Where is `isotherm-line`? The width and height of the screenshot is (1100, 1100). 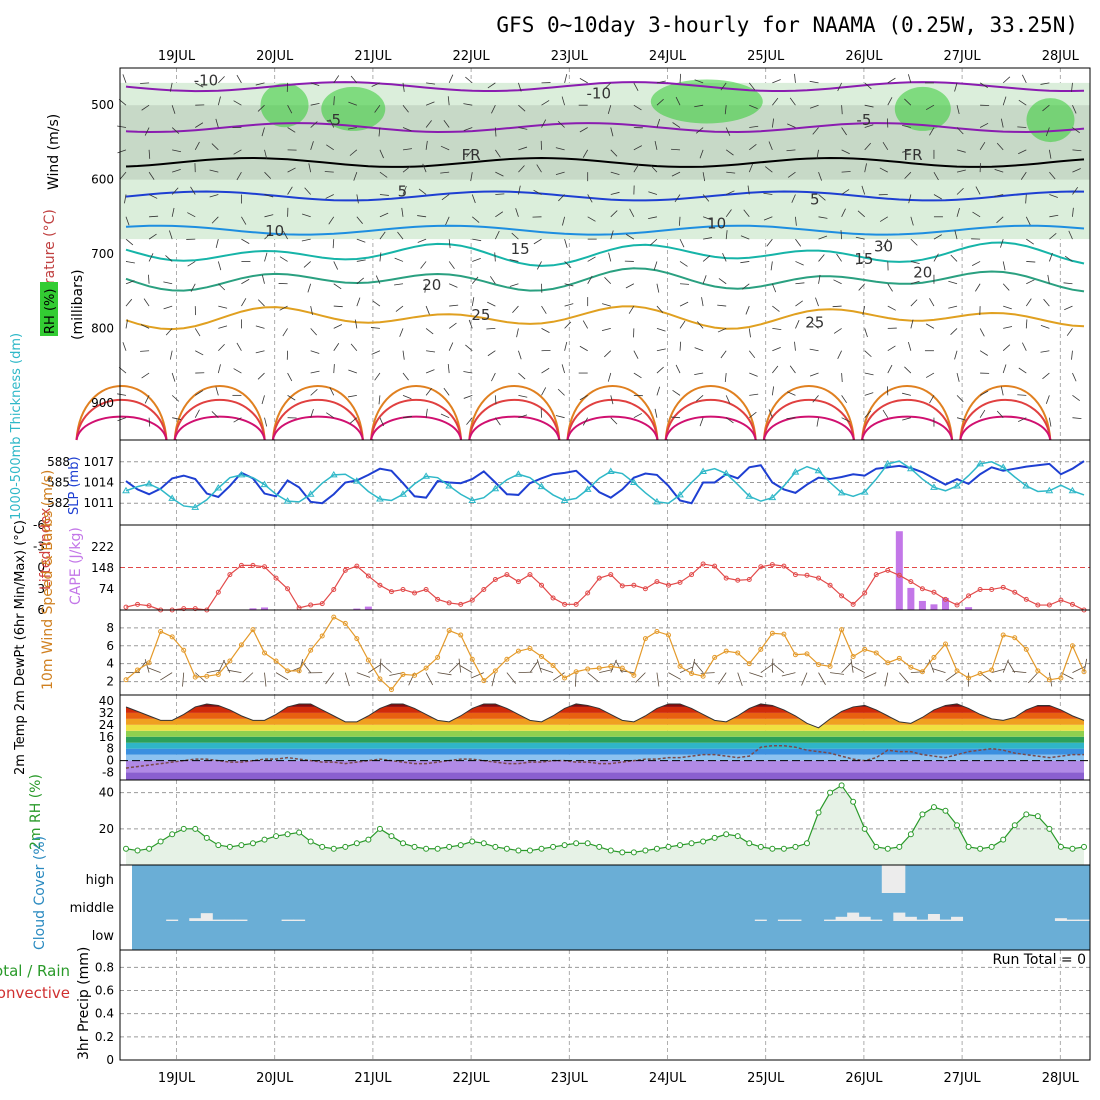 isotherm-line is located at coordinates (605, 254).